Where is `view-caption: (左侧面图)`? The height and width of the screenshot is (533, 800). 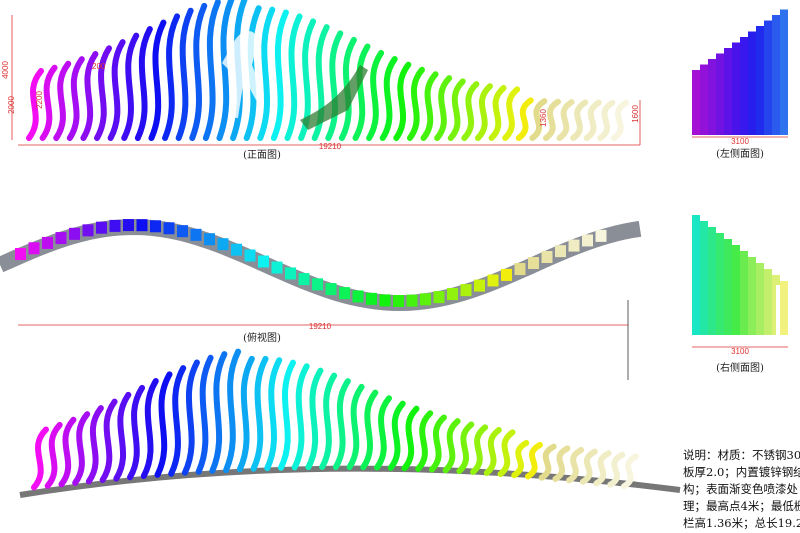 view-caption: (左侧面图) is located at coordinates (740, 153).